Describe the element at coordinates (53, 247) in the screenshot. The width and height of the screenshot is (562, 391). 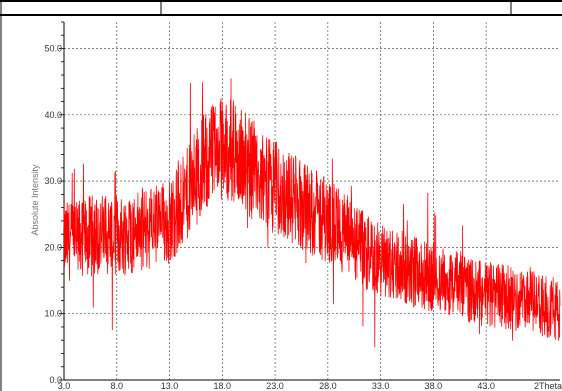
I see `y-tick-label: 20.0` at that location.